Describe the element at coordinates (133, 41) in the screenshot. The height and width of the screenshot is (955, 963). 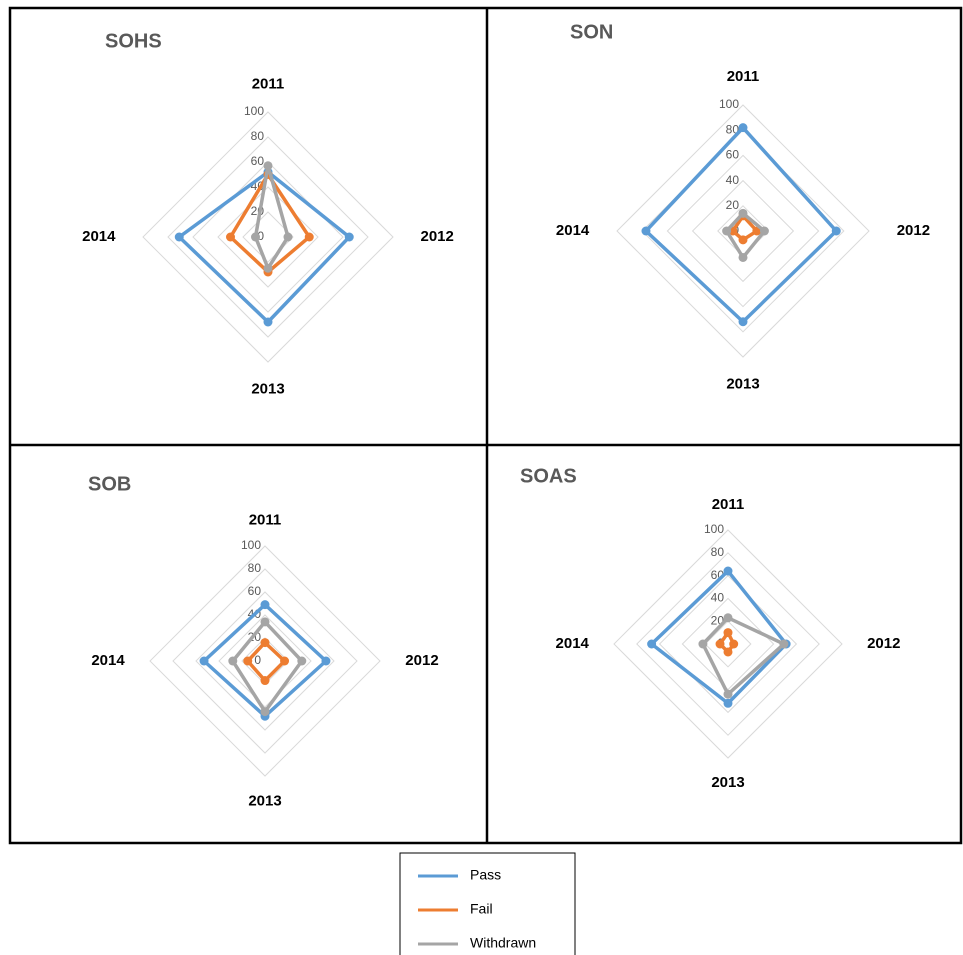
I see `chart-title: SOHS` at that location.